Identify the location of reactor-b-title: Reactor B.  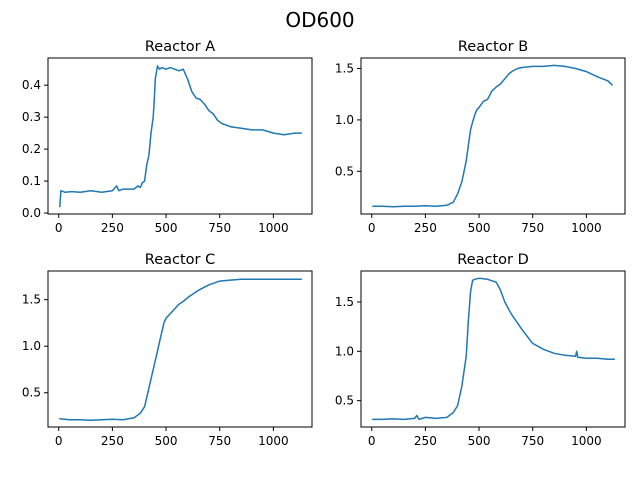
(493, 47).